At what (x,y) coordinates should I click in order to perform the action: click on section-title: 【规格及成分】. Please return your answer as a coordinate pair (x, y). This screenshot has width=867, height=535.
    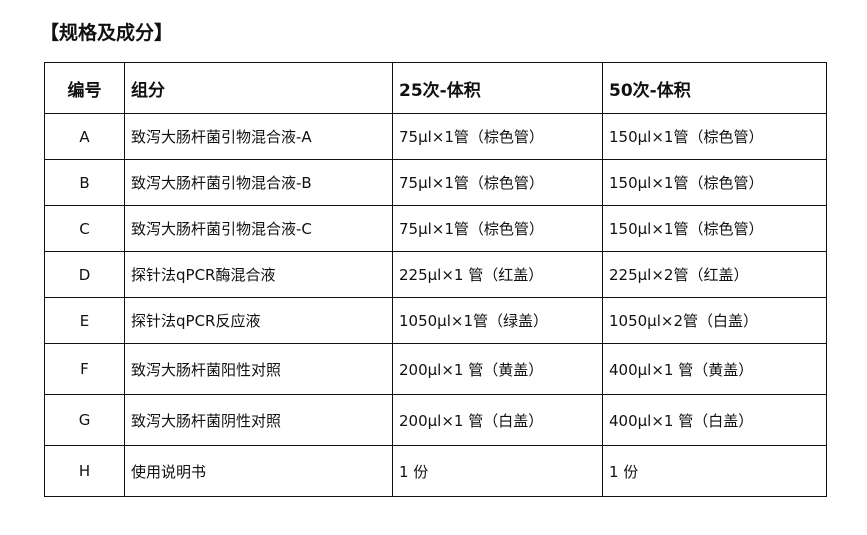
    Looking at the image, I should click on (107, 33).